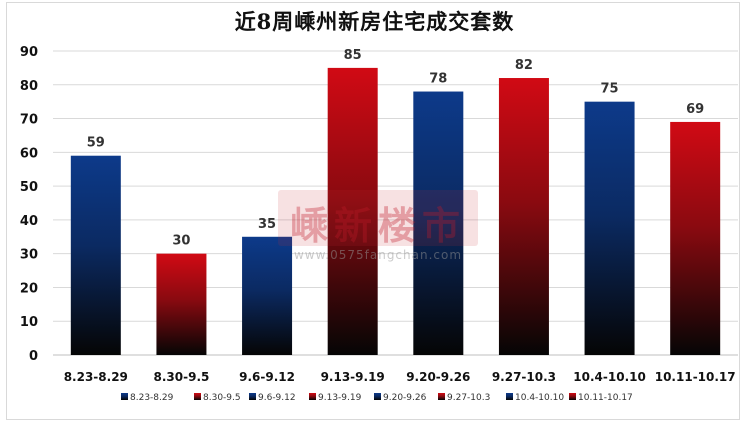  I want to click on bar-9.6-9.12, so click(267, 295).